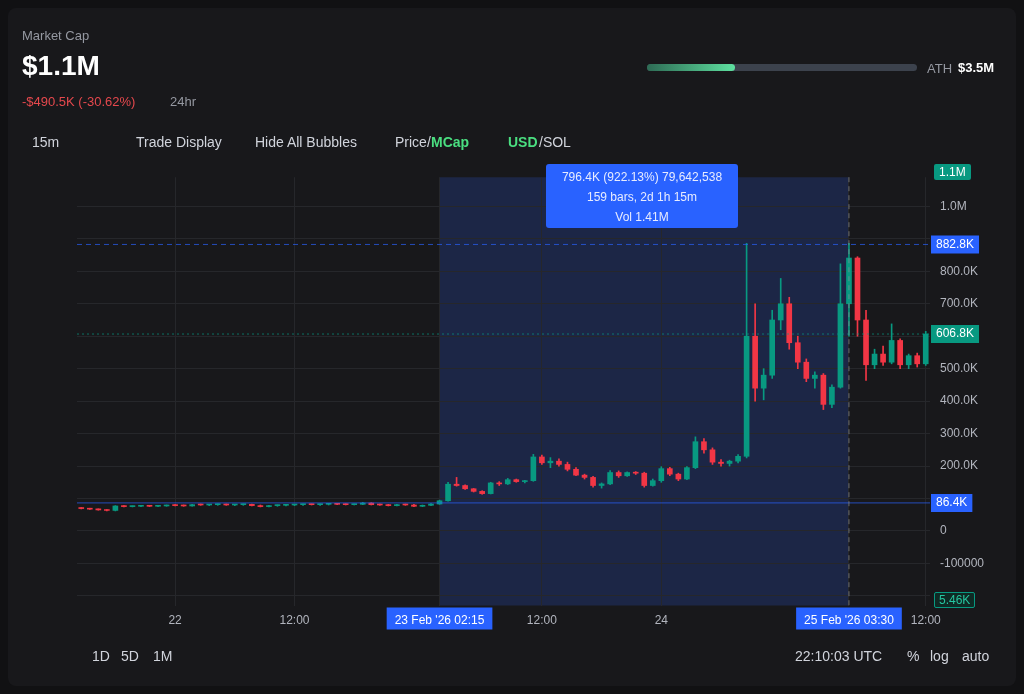  Describe the element at coordinates (955, 333) in the screenshot. I see `ref-line-label: 606.8K` at that location.